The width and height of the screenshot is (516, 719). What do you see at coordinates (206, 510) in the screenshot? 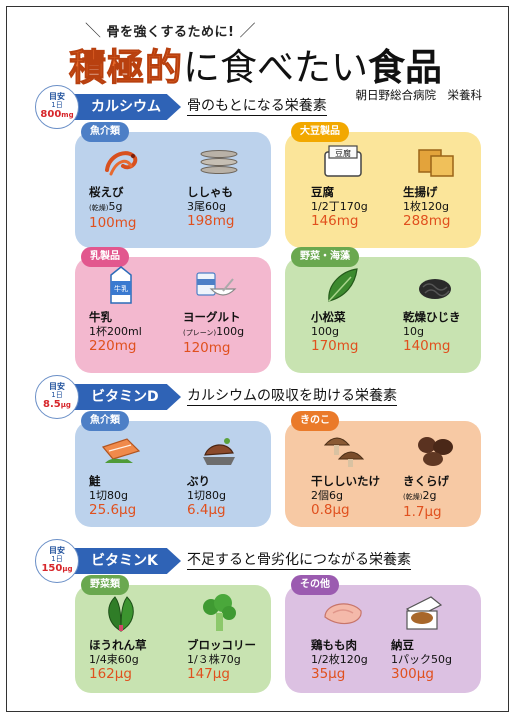
I see `nutrient-value: 6.4μg` at bounding box center [206, 510].